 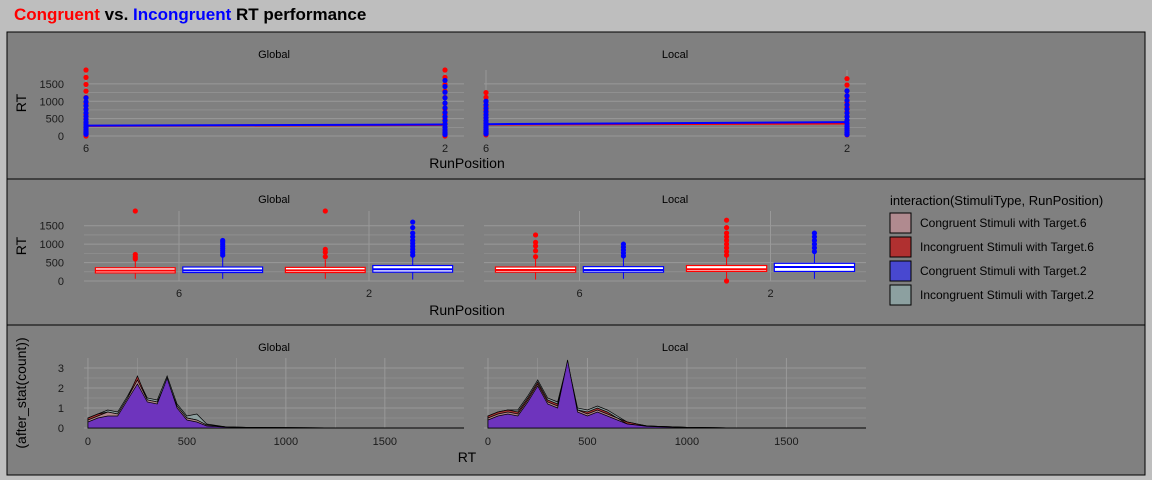 I want to click on panel-3-y-axis-title: (after_stat(count)), so click(x=21, y=392).